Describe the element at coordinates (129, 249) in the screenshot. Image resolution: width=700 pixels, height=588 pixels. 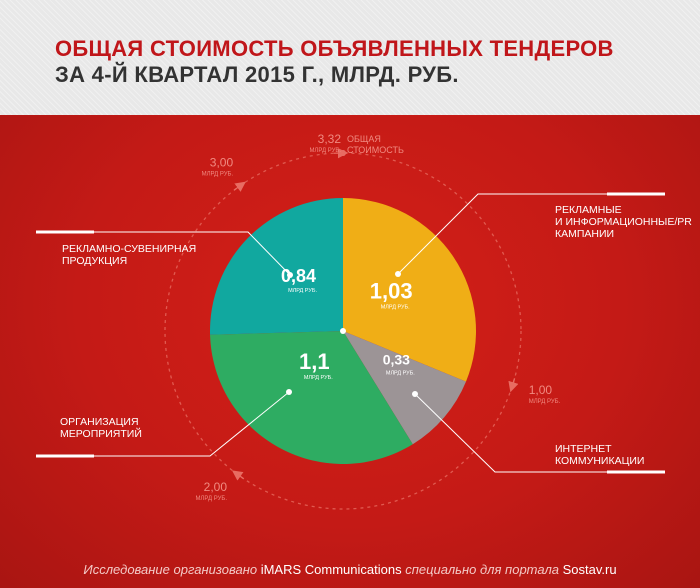
I see `category-label: РЕКЛАМНО-СУВЕНИРНАЯ` at that location.